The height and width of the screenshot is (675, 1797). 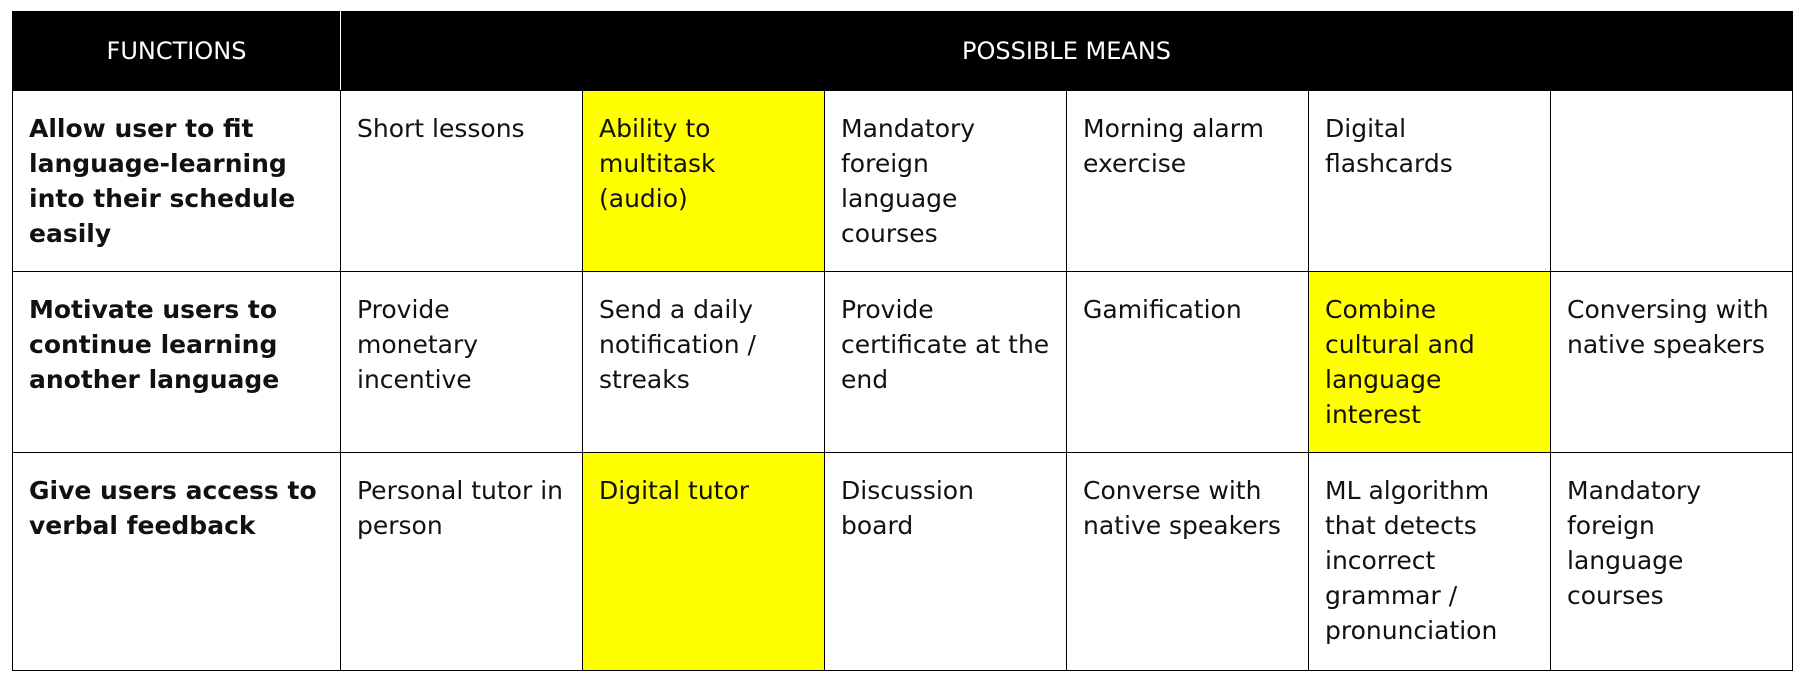 What do you see at coordinates (461, 561) in the screenshot?
I see `means-cell: Personal tutor in person` at bounding box center [461, 561].